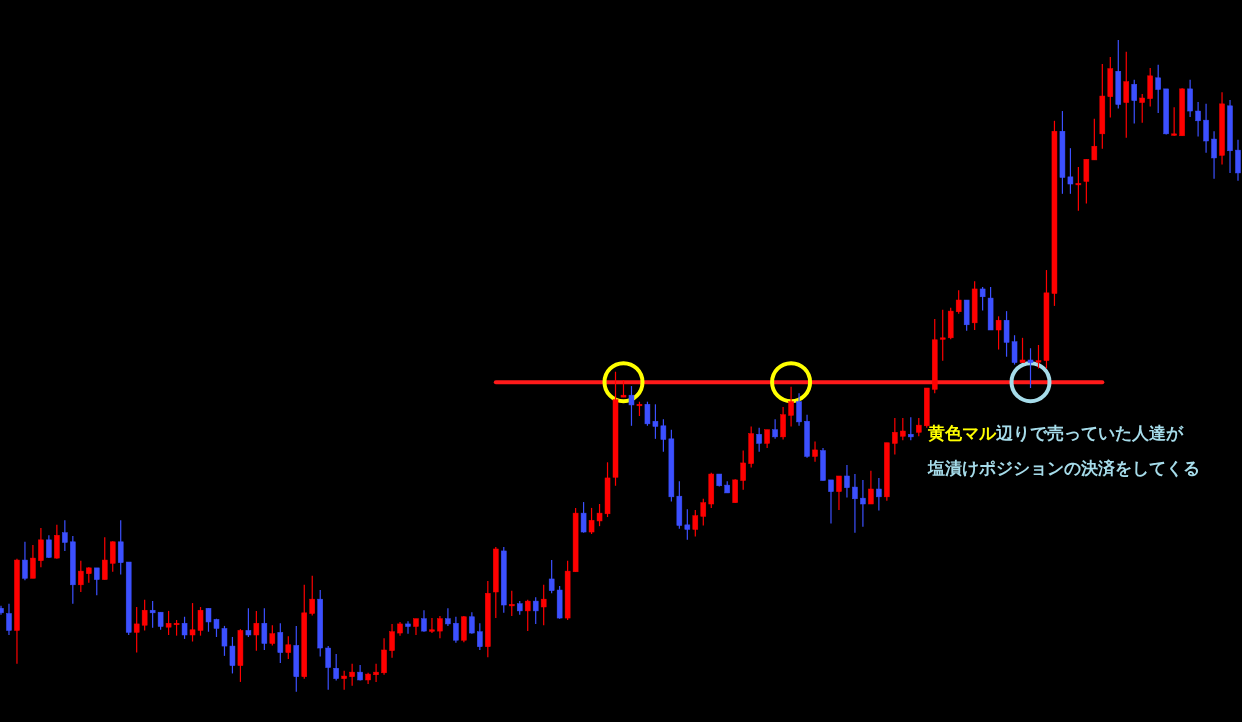 The width and height of the screenshot is (1242, 722). Describe the element at coordinates (962, 433) in the screenshot. I see `annotation: 黄色マル` at that location.